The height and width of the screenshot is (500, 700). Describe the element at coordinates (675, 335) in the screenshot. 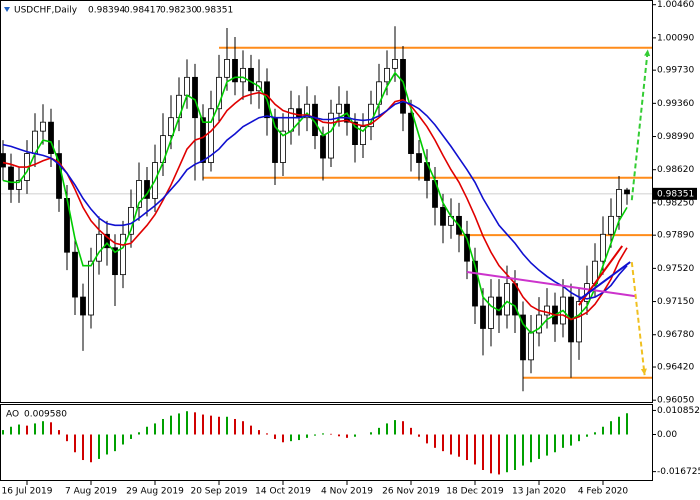

I see `y-tick-label: 0.96780` at that location.